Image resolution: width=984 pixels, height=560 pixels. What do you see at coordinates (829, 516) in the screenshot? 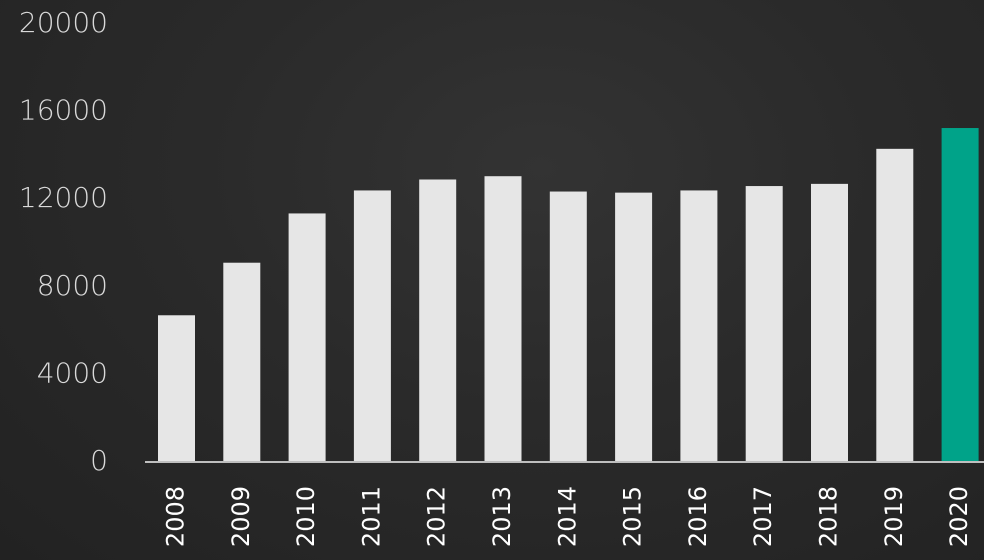
I see `x-tick-label: 2018` at bounding box center [829, 516].